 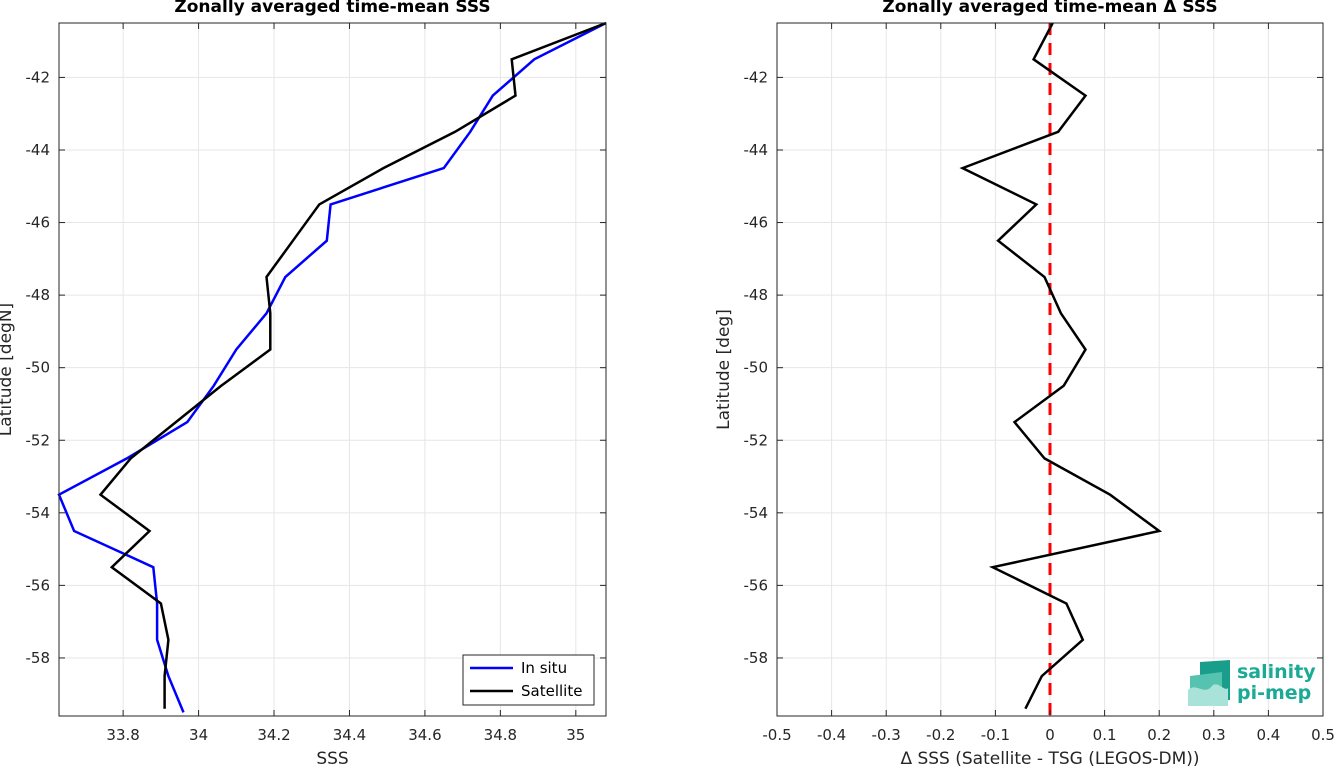 What do you see at coordinates (1268, 735) in the screenshot?
I see `x-tick-label: 0.4` at bounding box center [1268, 735].